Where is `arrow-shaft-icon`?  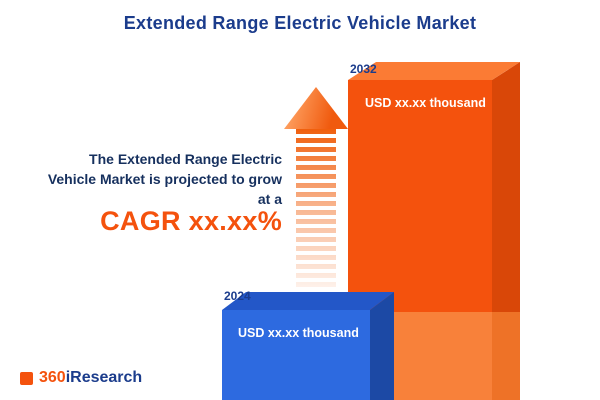 arrow-shaft-icon is located at coordinates (316, 209).